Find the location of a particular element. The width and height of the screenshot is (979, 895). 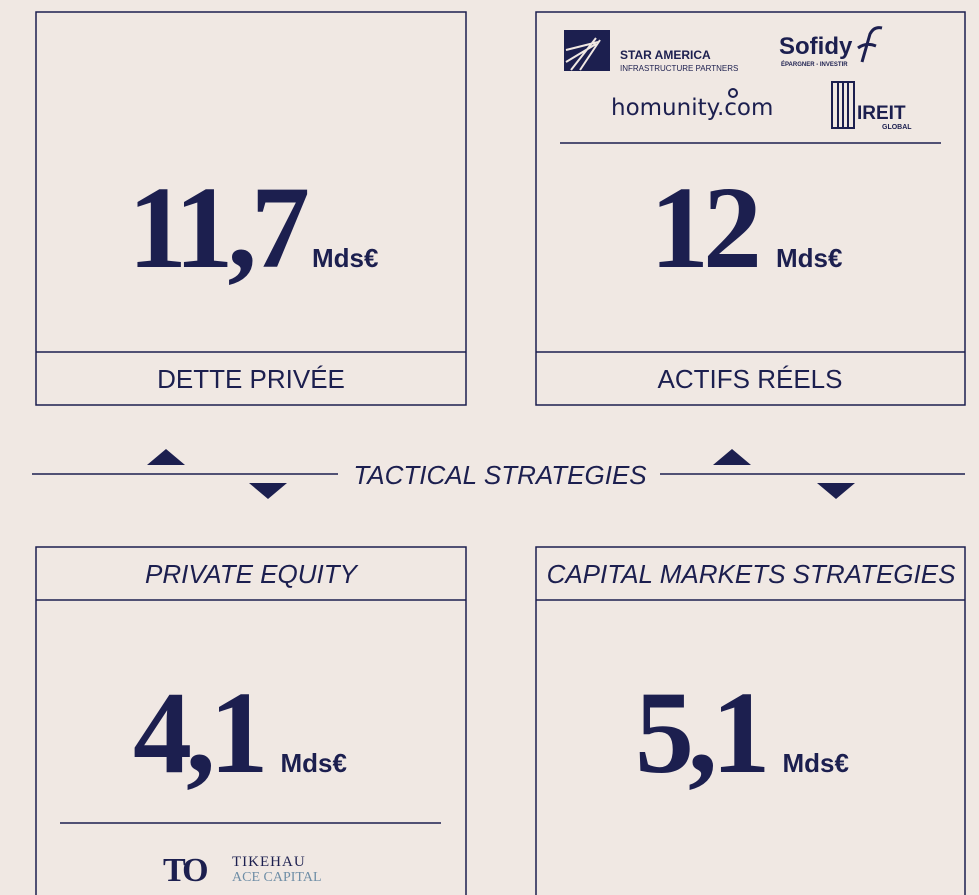

divider-label: TACTICAL STRATEGIES is located at coordinates (500, 475).